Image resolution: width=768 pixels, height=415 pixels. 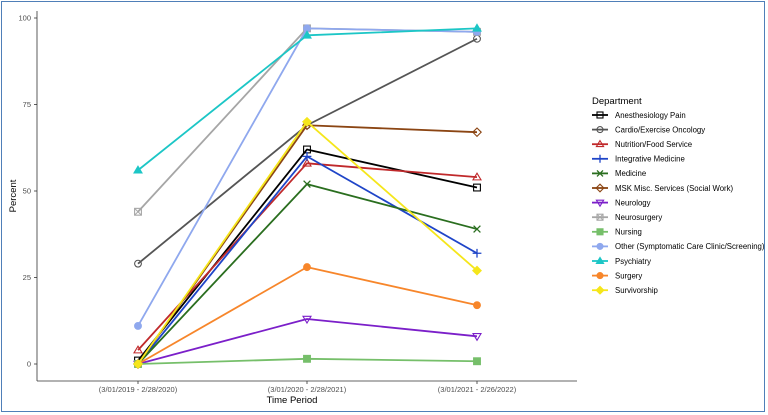 What do you see at coordinates (633, 261) in the screenshot?
I see `legend-label: Psychiatry` at bounding box center [633, 261].